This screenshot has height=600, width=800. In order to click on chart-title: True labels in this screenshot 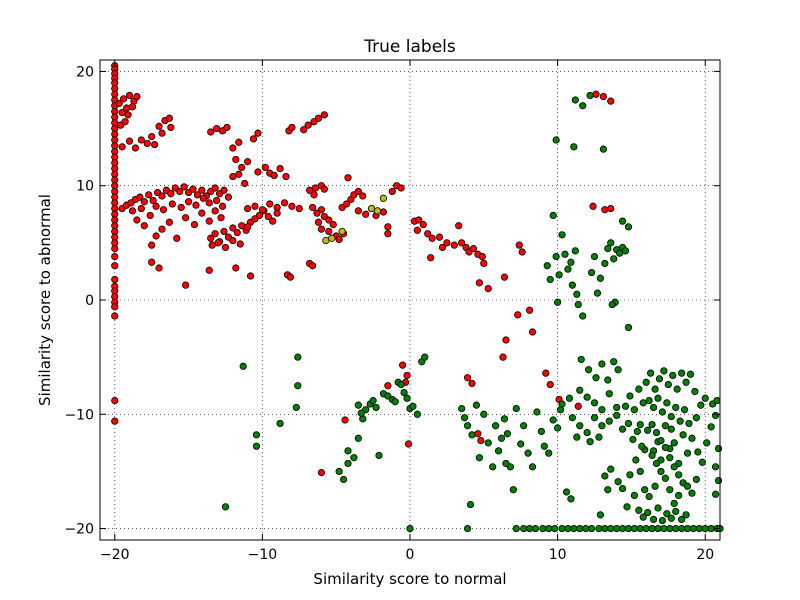, I will do `click(409, 47)`.